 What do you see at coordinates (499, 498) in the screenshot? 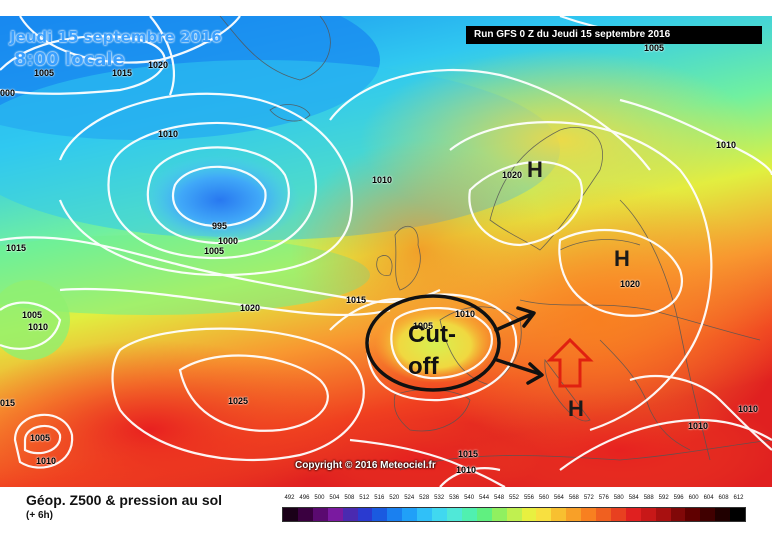
I see `colour-scale-label: 548` at bounding box center [499, 498].